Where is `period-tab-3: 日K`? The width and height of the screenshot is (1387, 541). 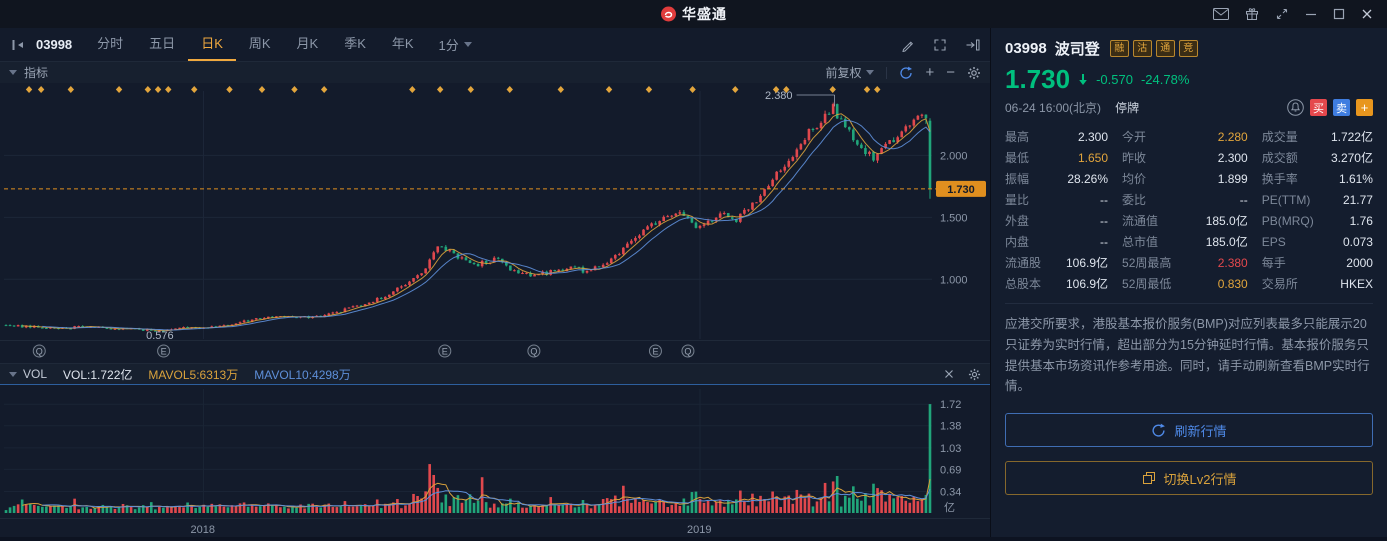
period-tab-3: 日K is located at coordinates (212, 44).